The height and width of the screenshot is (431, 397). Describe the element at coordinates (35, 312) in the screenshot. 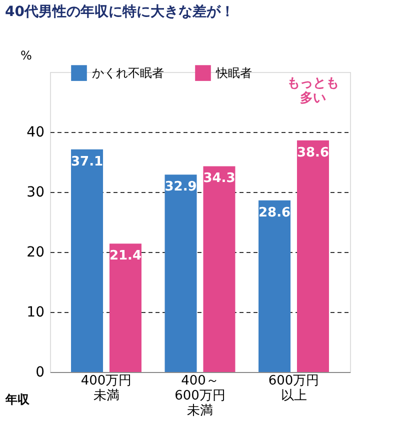

I see `y-tick-label: 10` at that location.